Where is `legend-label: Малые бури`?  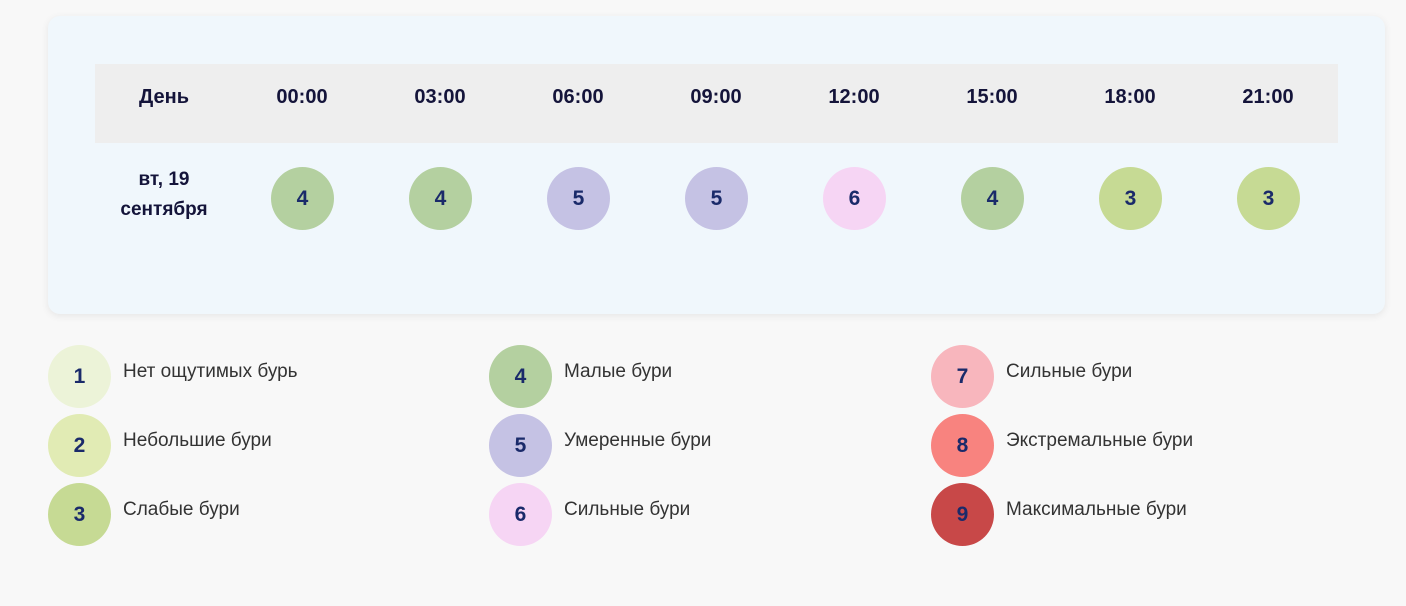 legend-label: Малые бури is located at coordinates (618, 371).